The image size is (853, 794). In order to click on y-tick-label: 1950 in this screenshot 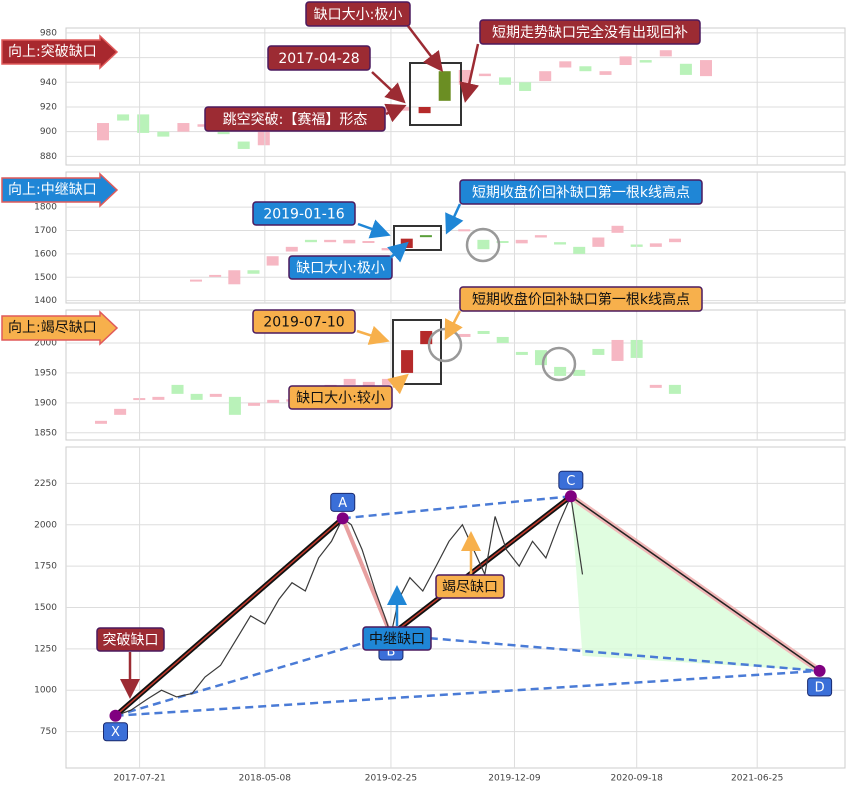, I will do `click(45, 373)`.